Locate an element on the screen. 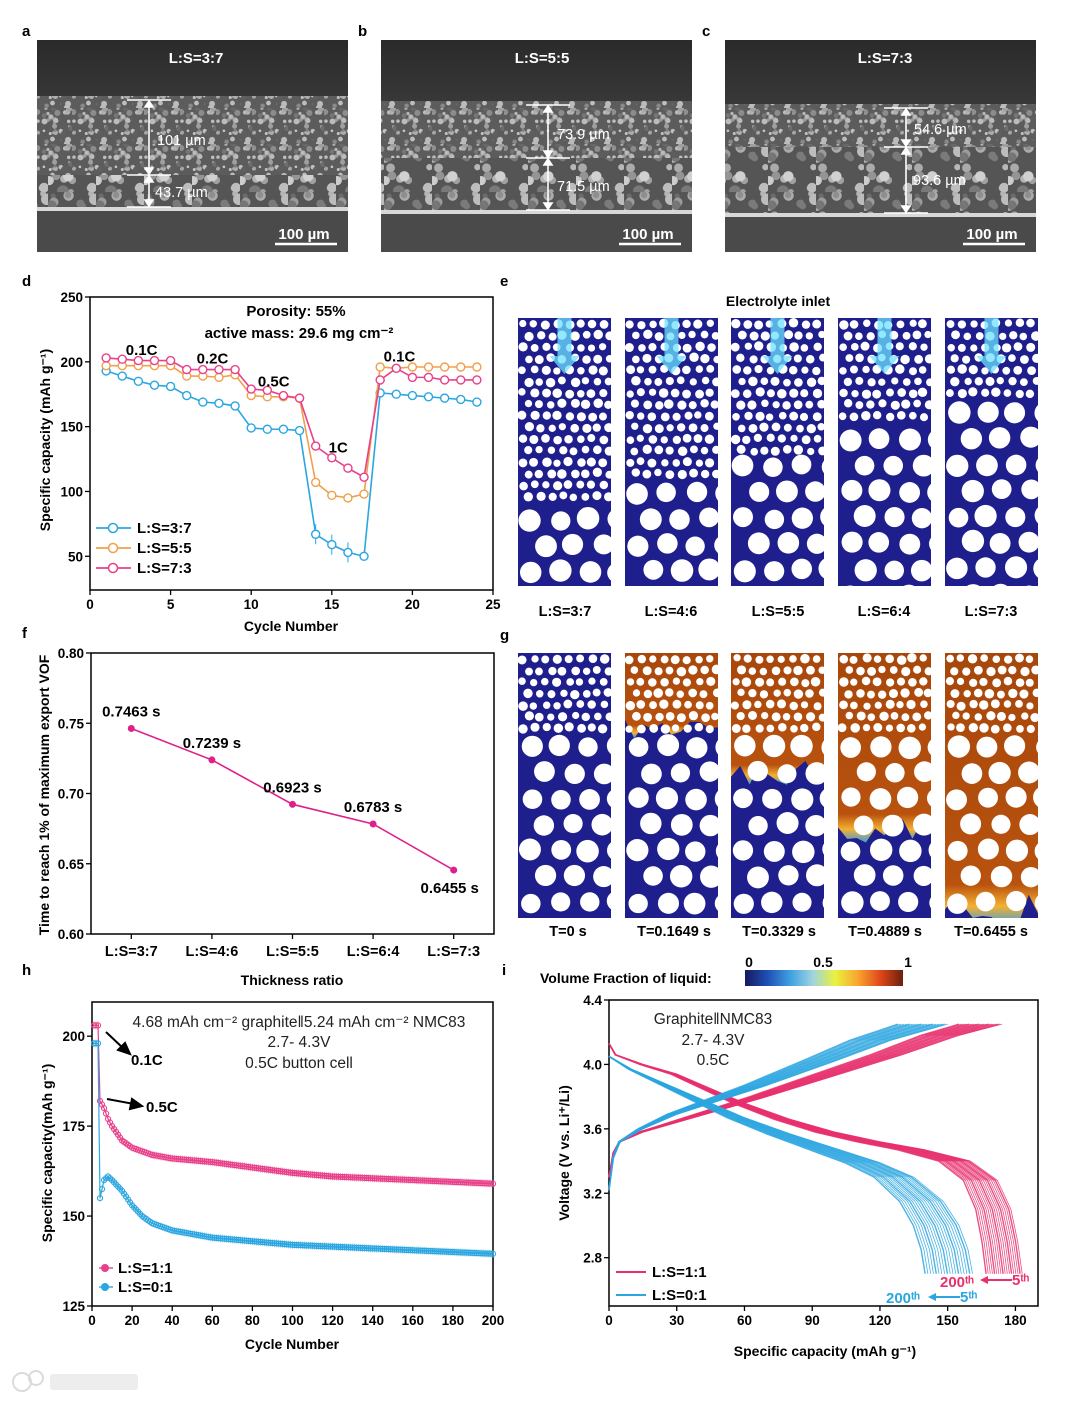  annotation-voltage: 2.7- 4.3V is located at coordinates (300, 1042).